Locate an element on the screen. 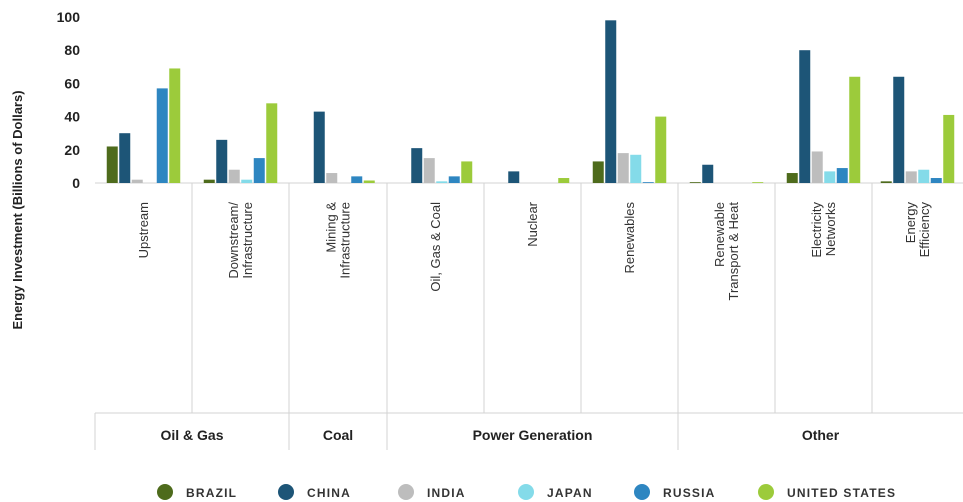  y-tick-label: 20 is located at coordinates (72, 150).